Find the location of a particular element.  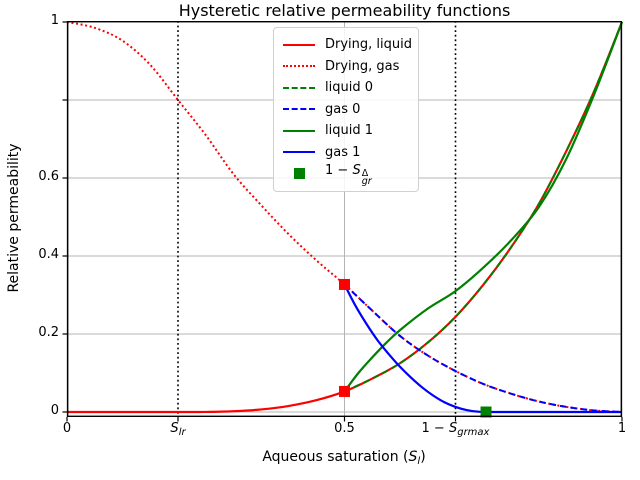

x-axis-label: Aqueous saturation (Sl) is located at coordinates (344, 458).